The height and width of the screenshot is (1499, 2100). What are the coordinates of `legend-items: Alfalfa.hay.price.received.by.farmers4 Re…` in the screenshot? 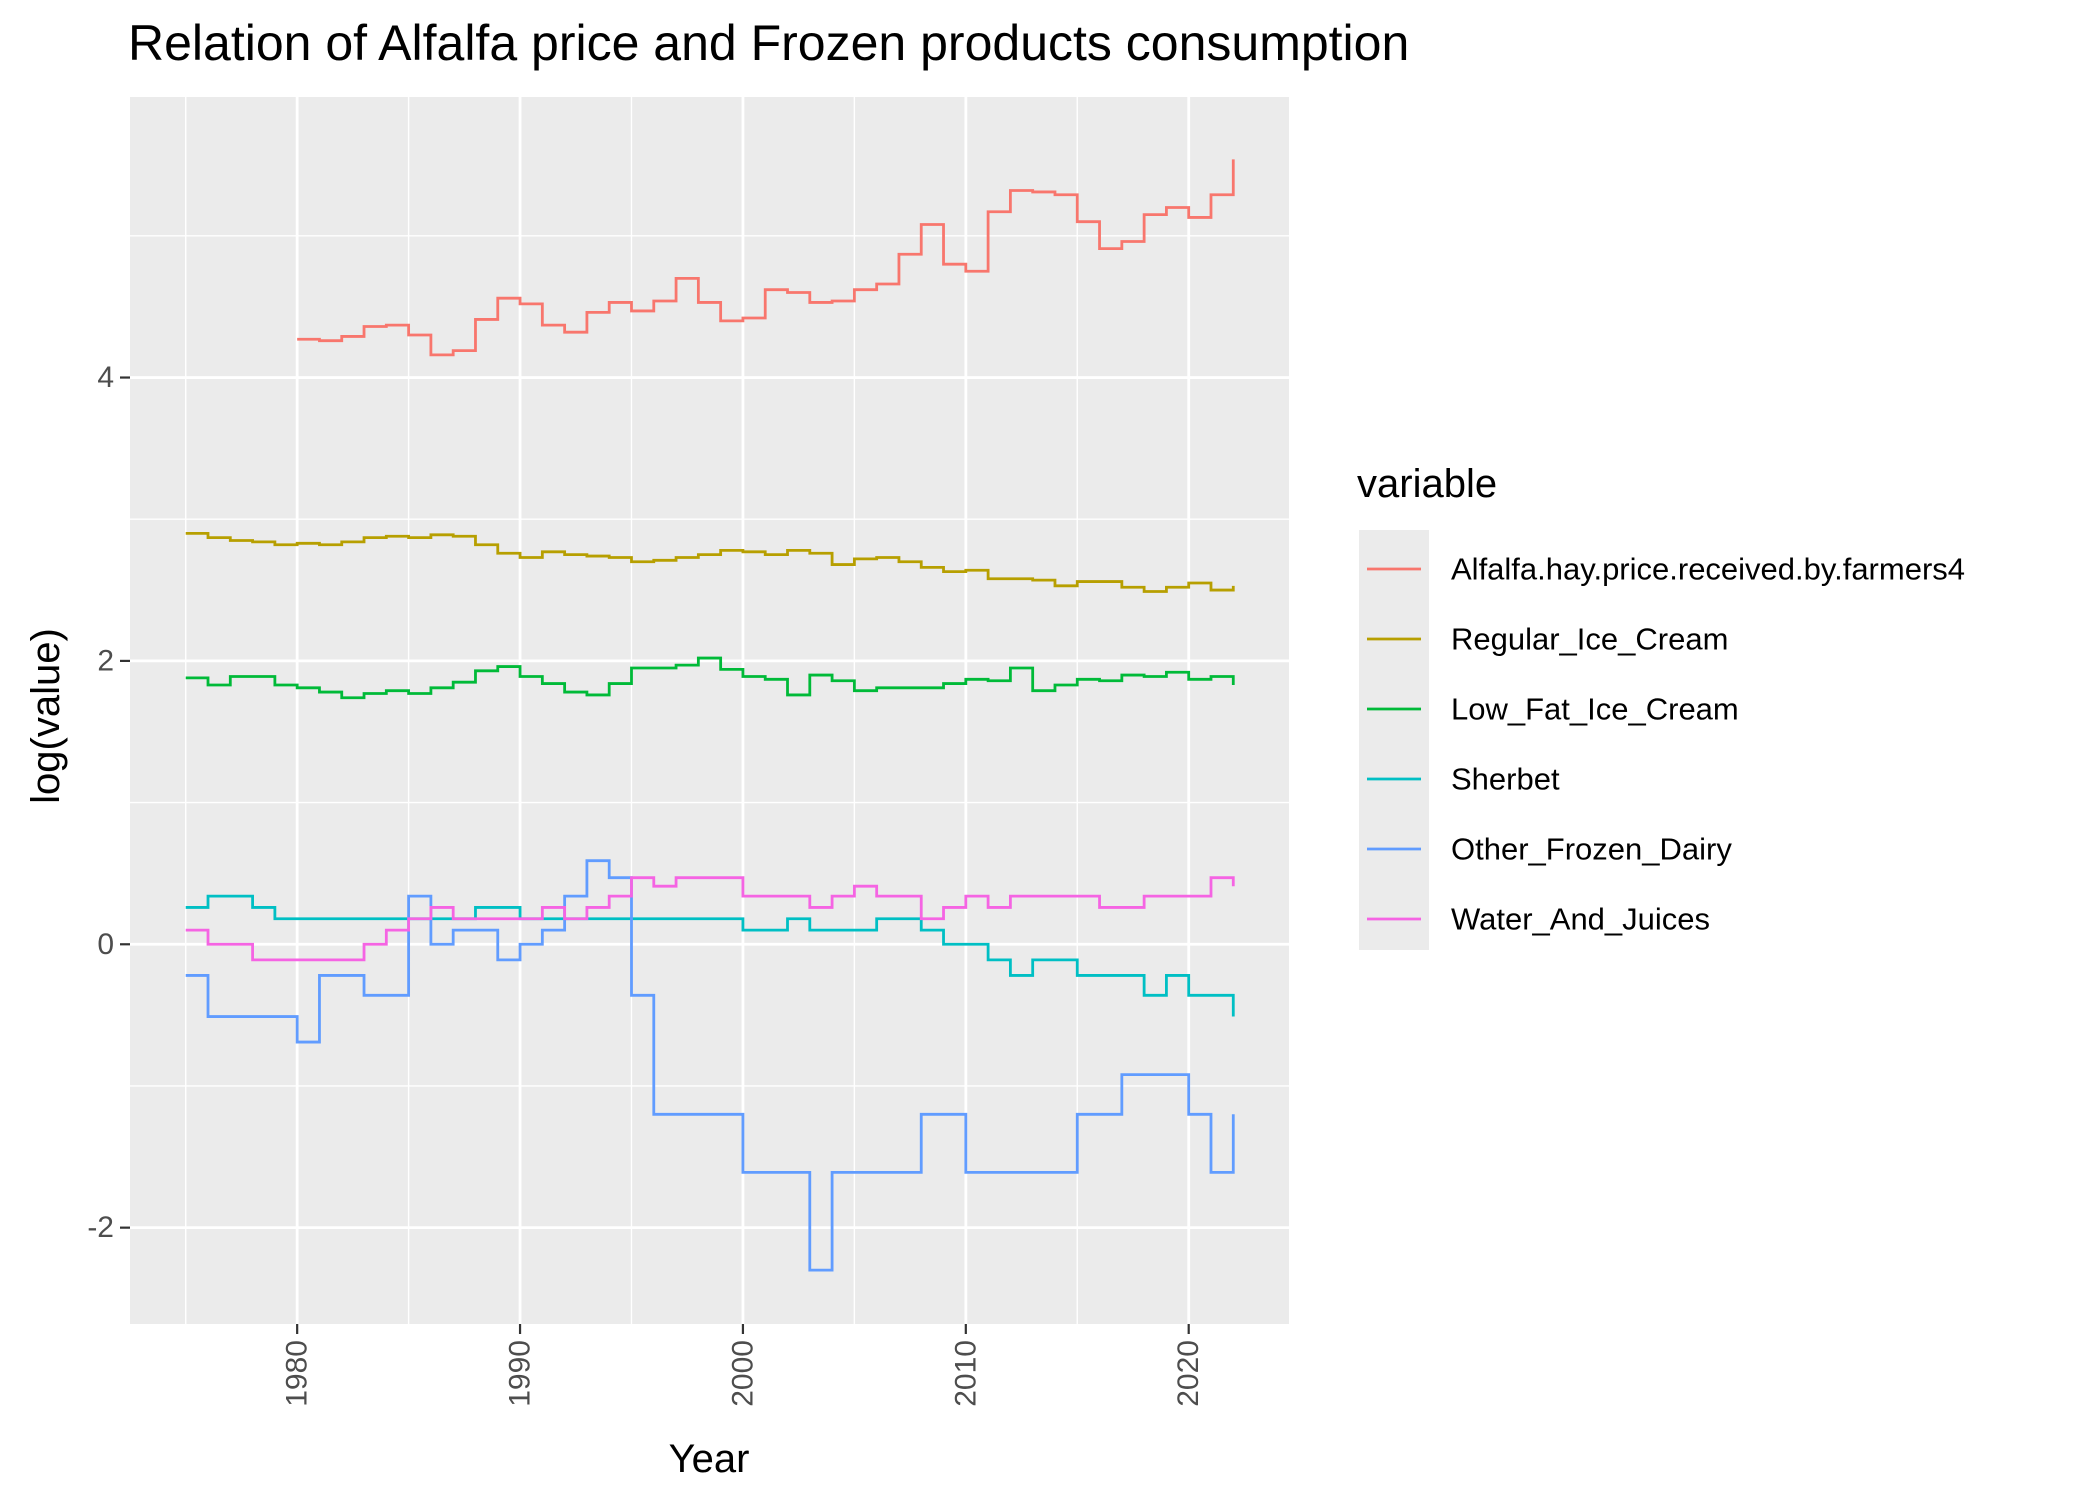 It's located at (1662, 740).